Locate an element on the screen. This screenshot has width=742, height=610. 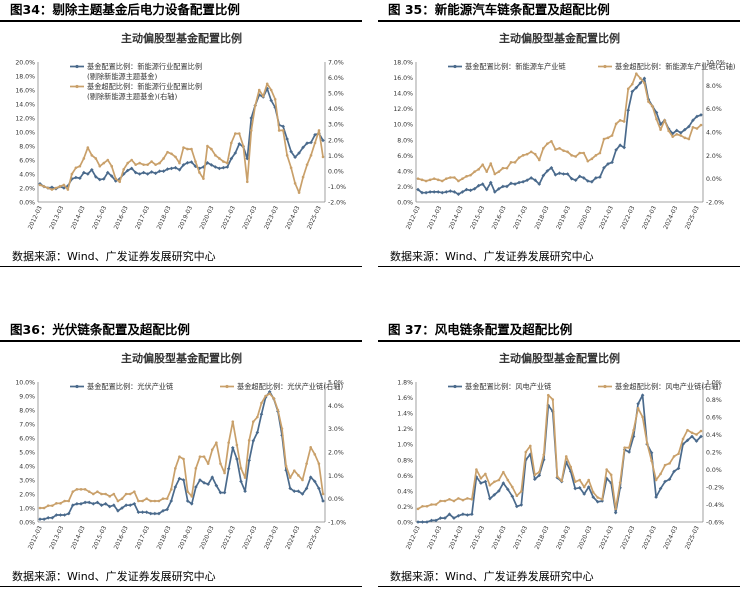
y-tick-label-left: 0.6% is located at coordinates (405, 476).